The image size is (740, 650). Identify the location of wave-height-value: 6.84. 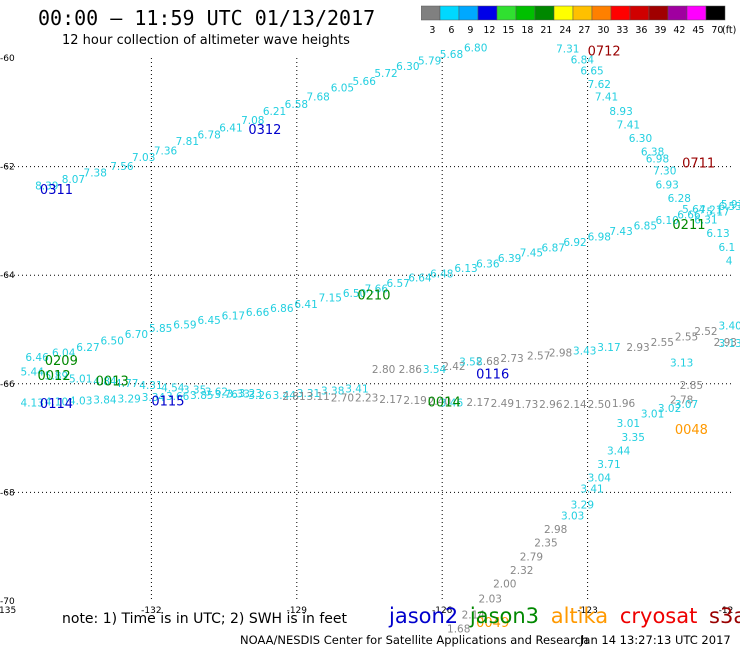
(583, 60).